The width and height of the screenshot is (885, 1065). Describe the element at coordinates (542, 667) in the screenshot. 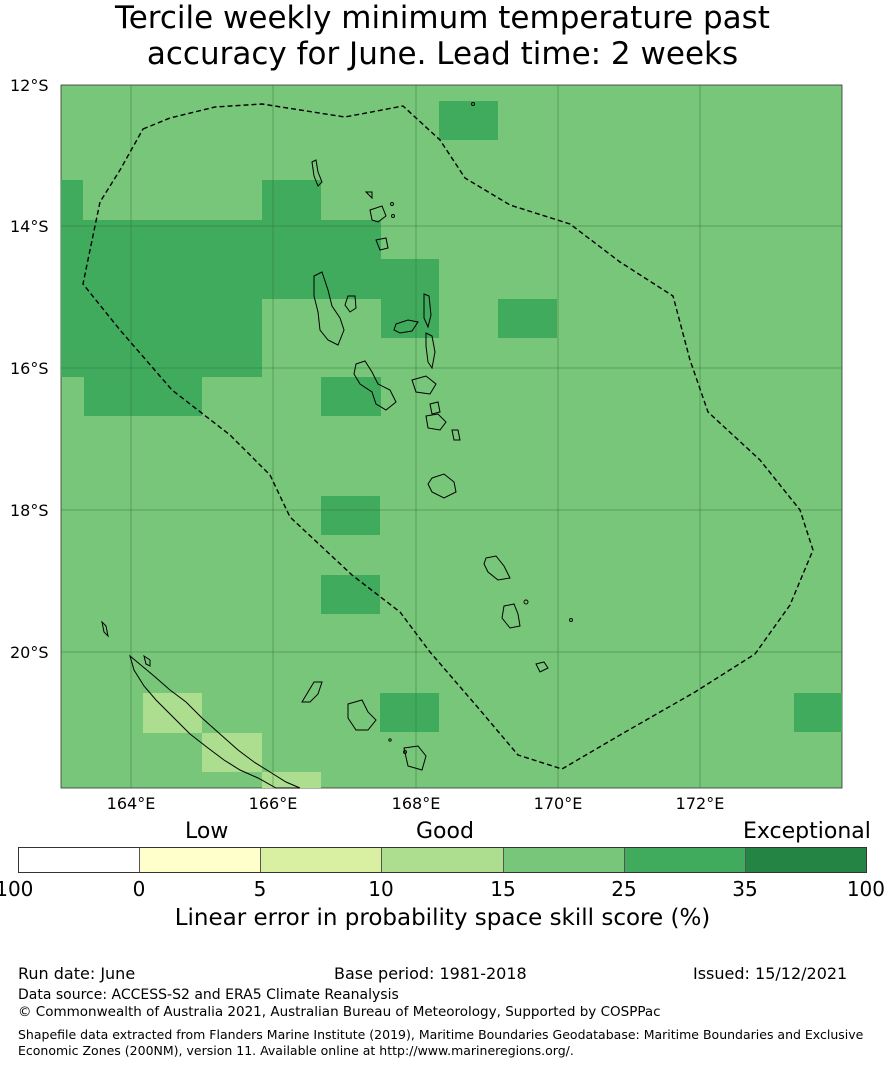

I see `island-aneityum` at that location.